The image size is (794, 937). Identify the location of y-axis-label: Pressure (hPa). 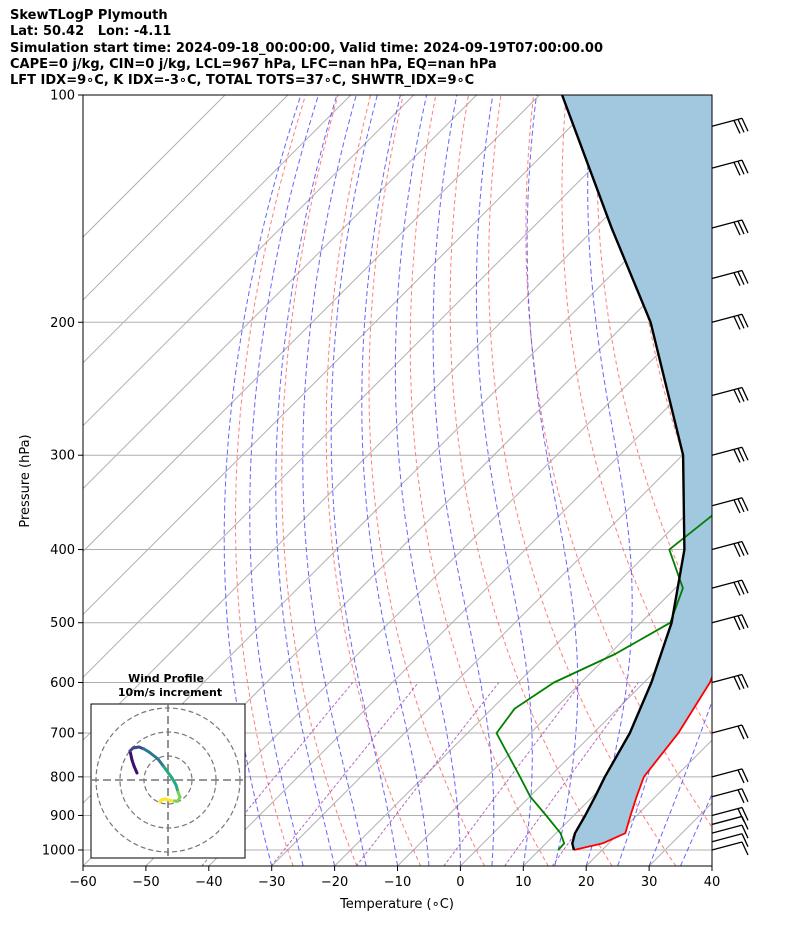
(25, 480).